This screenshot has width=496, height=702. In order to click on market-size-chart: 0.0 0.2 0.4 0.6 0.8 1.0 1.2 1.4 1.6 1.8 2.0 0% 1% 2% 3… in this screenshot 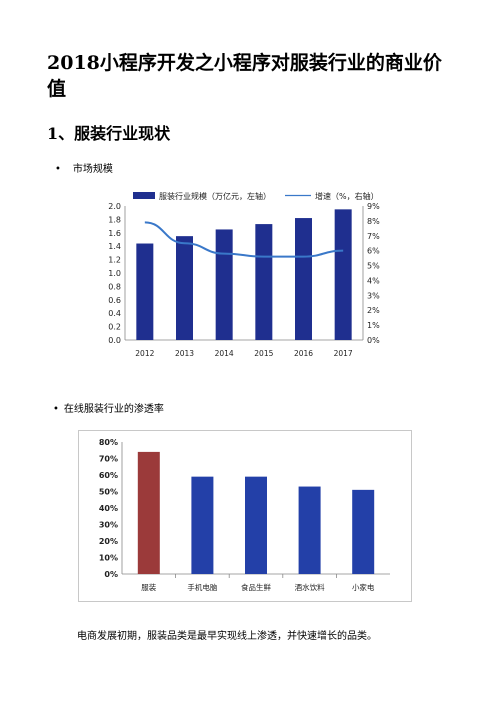, I will do `click(244, 274)`.